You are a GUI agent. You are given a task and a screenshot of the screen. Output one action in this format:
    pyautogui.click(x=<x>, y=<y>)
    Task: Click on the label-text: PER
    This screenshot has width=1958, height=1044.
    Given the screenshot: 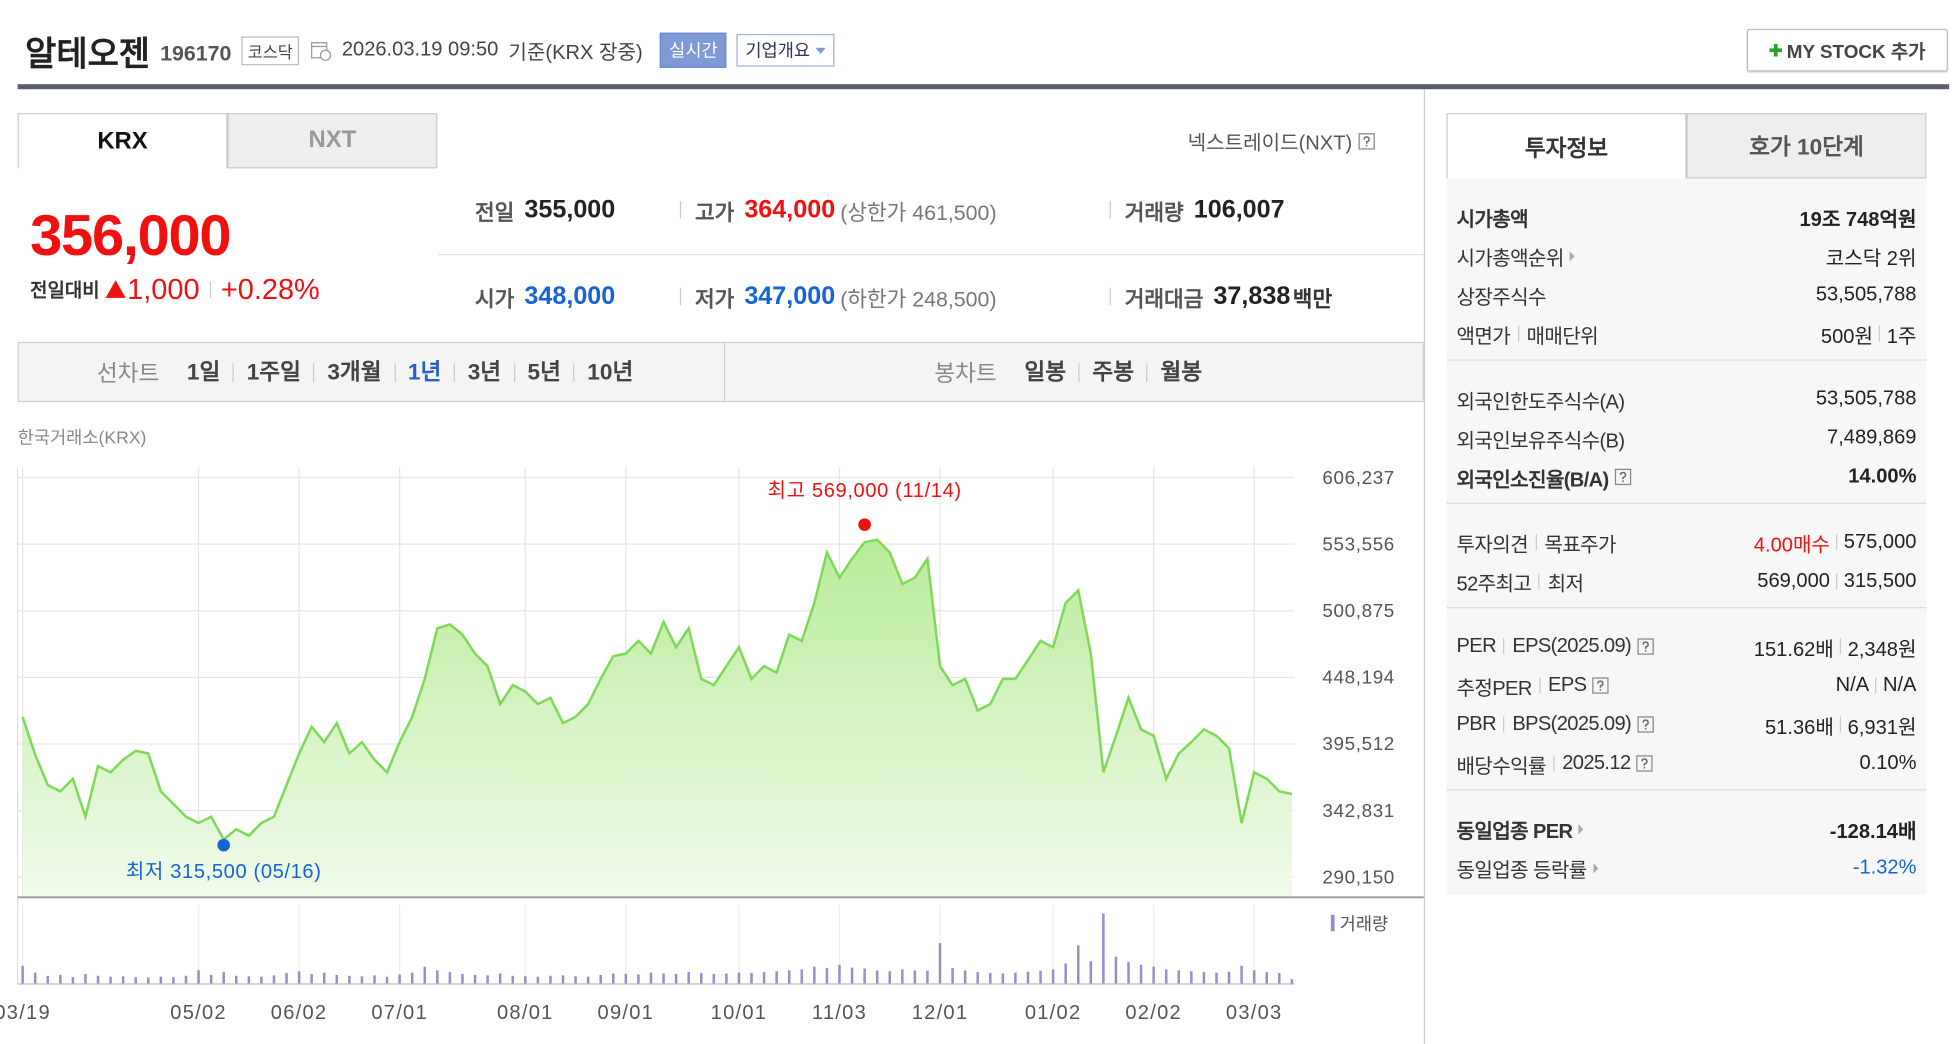 What is the action you would take?
    pyautogui.click(x=1476, y=646)
    